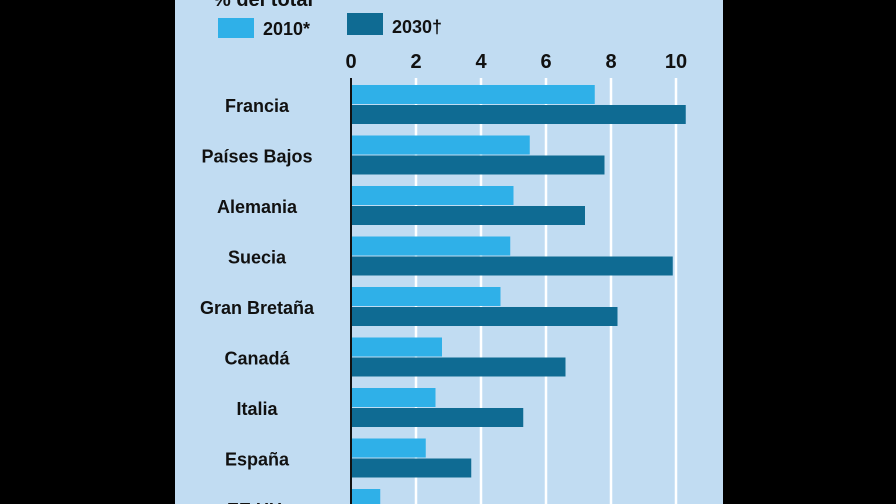 Image resolution: width=896 pixels, height=504 pixels. What do you see at coordinates (415, 62) in the screenshot?
I see `x-tick-label: 2` at bounding box center [415, 62].